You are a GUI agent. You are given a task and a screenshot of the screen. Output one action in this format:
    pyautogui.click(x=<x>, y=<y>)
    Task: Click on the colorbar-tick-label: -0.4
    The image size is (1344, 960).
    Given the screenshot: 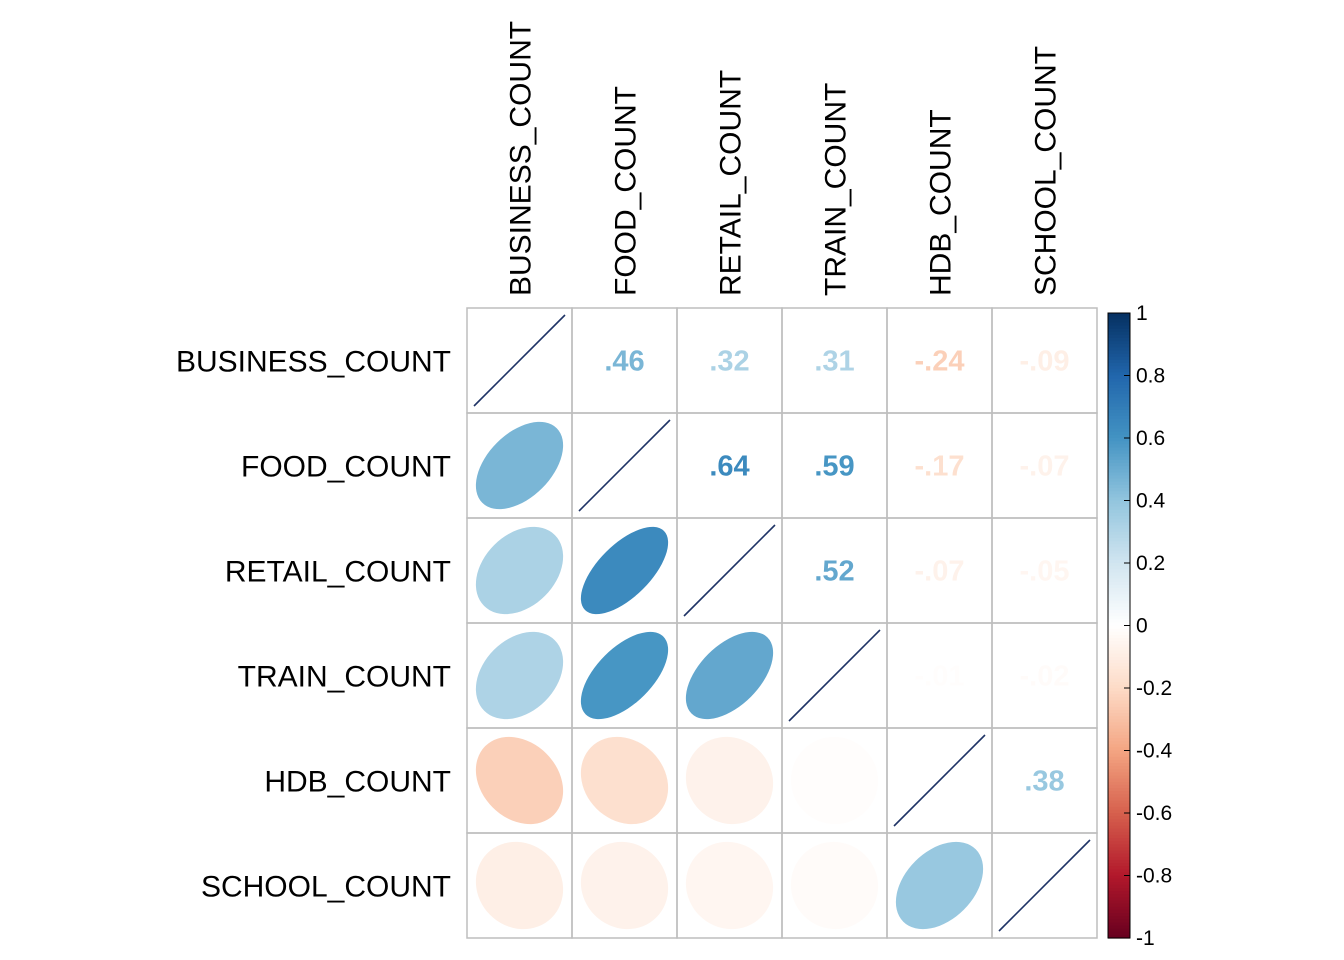 What is the action you would take?
    pyautogui.click(x=1154, y=751)
    